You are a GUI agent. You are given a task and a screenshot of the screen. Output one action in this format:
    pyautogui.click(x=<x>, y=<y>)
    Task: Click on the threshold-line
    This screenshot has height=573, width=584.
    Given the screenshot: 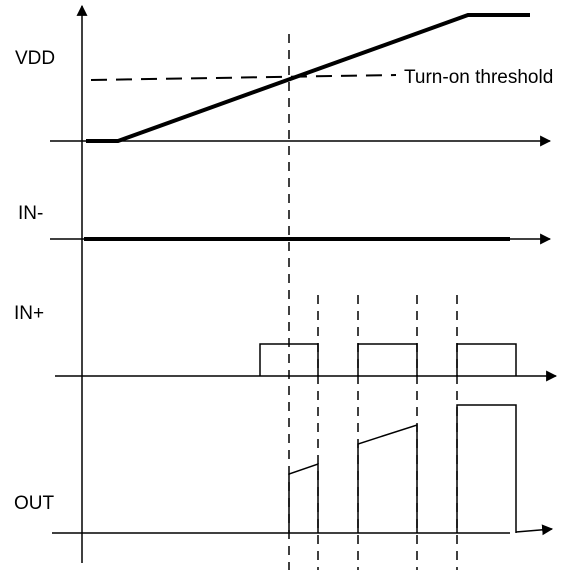 What is the action you would take?
    pyautogui.click(x=243, y=77)
    